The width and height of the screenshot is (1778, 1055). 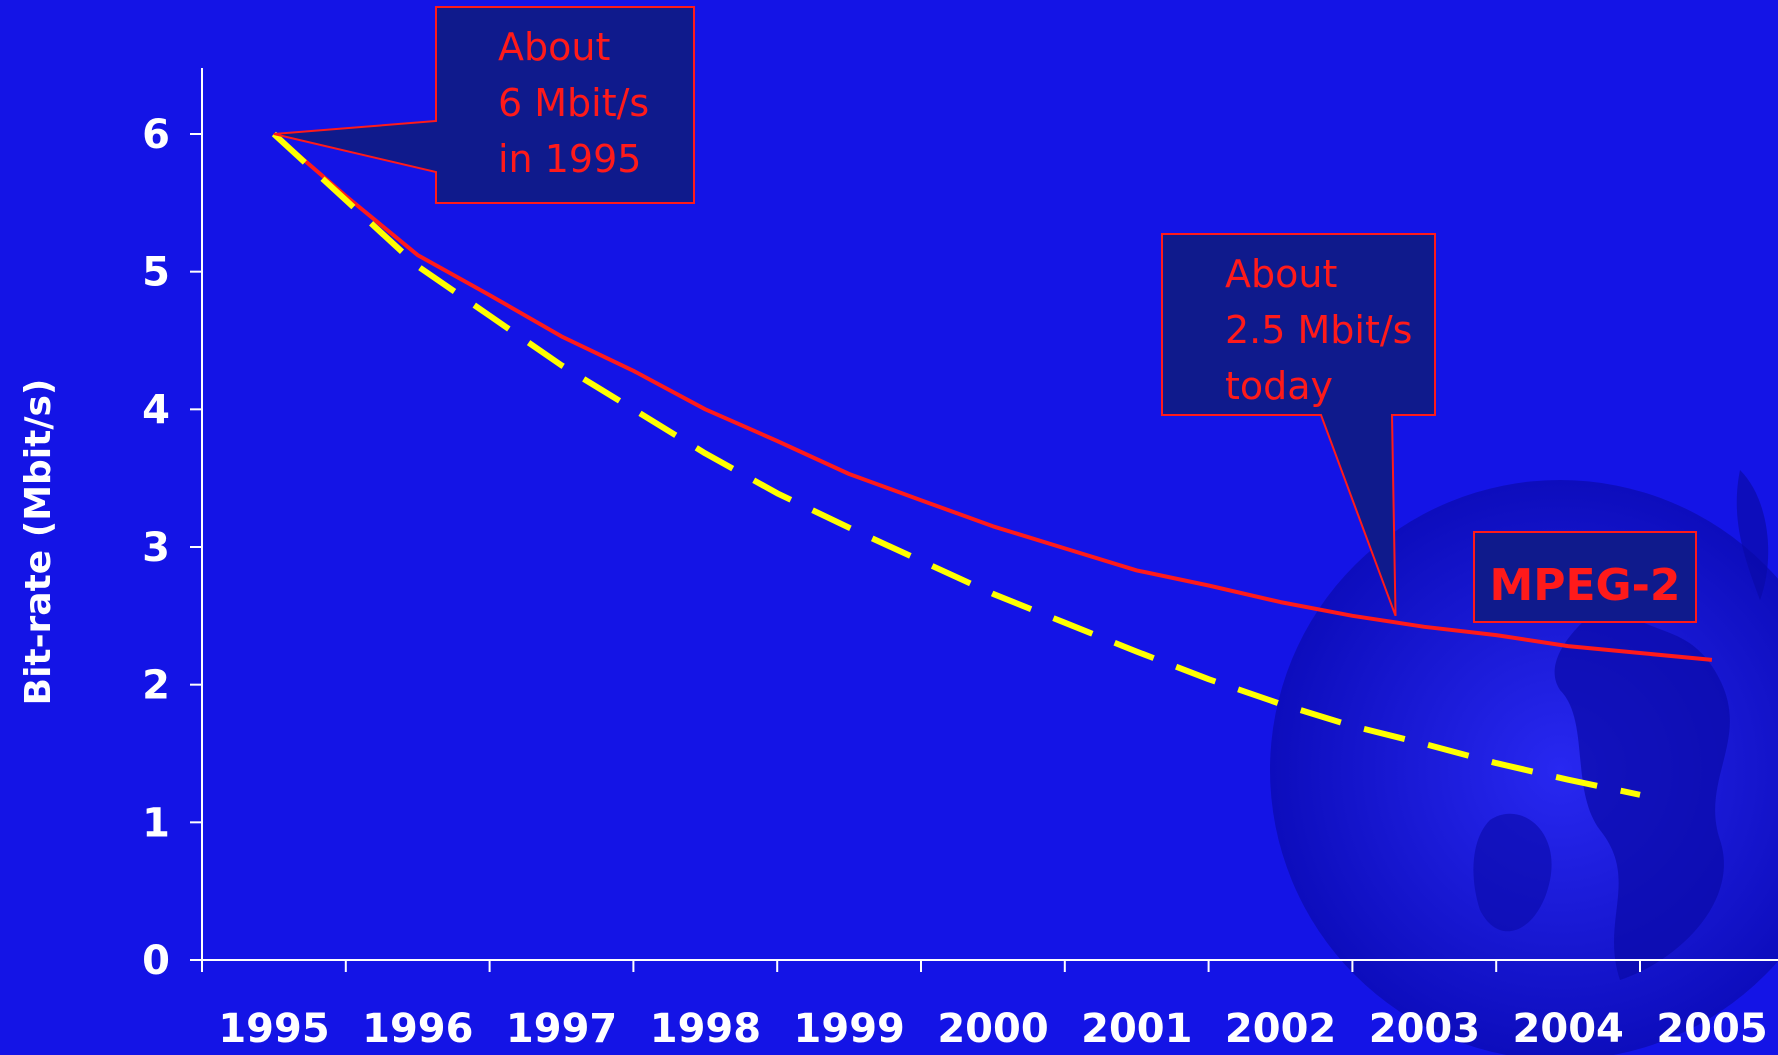 What do you see at coordinates (156, 273) in the screenshot?
I see `y-tick-label: 5` at bounding box center [156, 273].